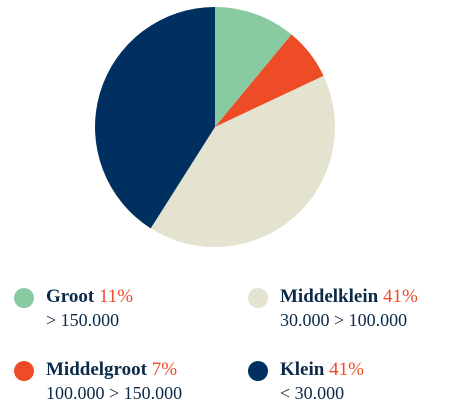 Image resolution: width=454 pixels, height=405 pixels. I want to click on legend-name: Groot, so click(70, 296).